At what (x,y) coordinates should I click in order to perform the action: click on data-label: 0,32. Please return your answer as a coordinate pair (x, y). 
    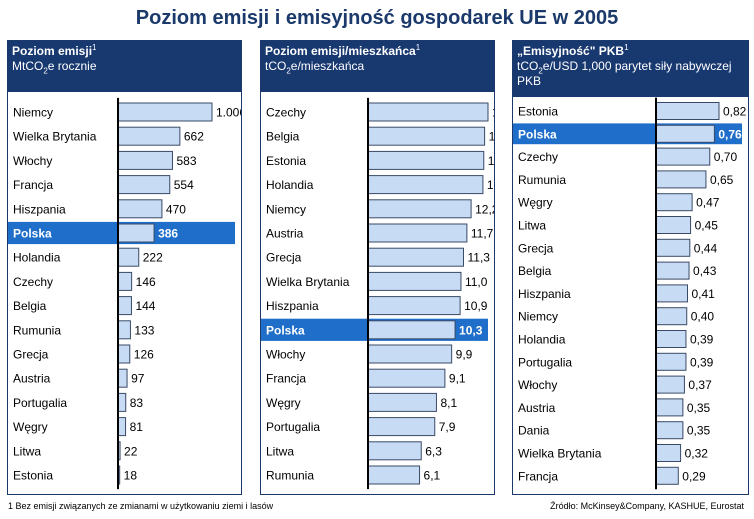
    Looking at the image, I should click on (697, 454).